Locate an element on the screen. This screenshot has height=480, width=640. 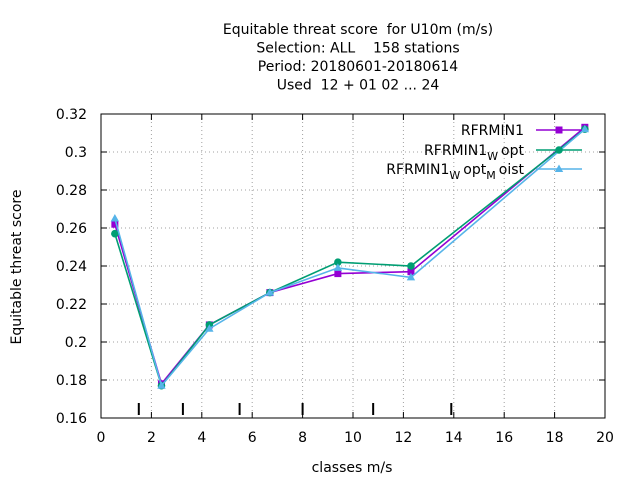
y-tick-label: 0.32 is located at coordinates (71, 115).